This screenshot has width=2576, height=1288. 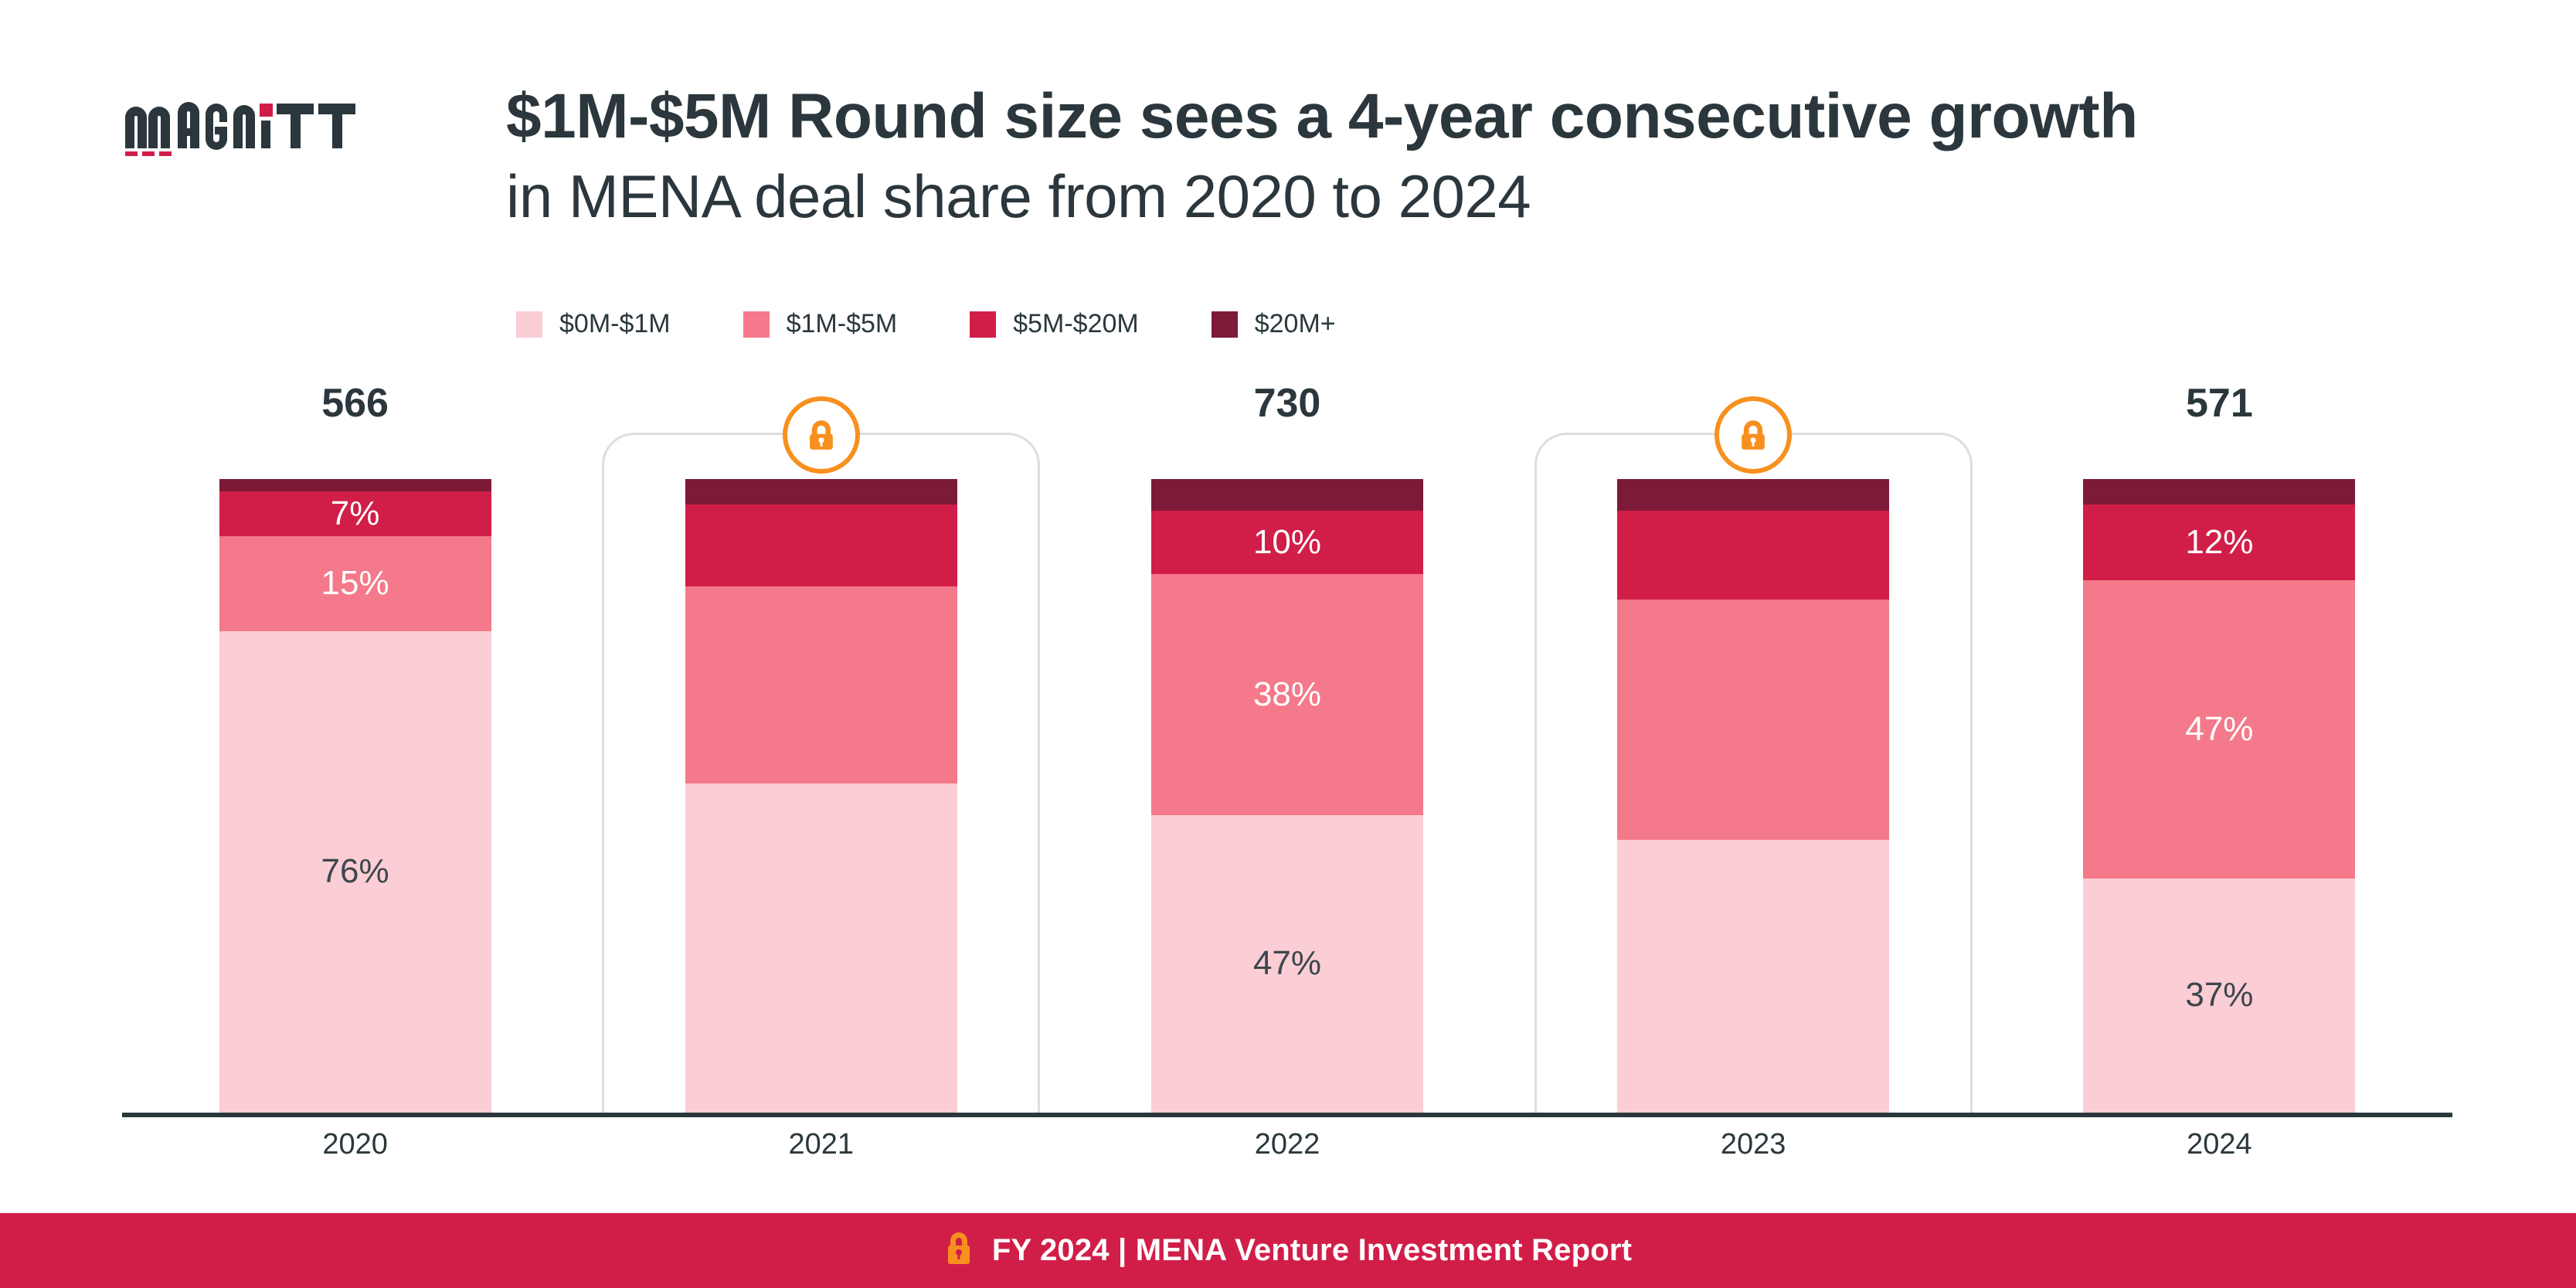 What do you see at coordinates (926, 324) in the screenshot?
I see `chart-legend: $0M-$1M $1M-$5M $5M-$20M $20M+` at bounding box center [926, 324].